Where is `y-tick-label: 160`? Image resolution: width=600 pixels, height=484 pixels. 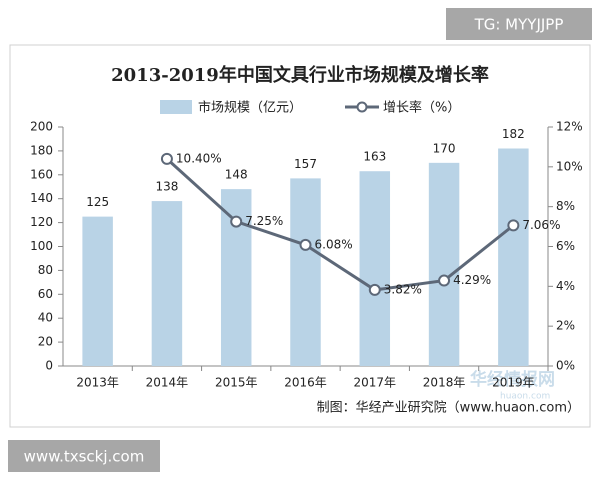 y-tick-label: 160 is located at coordinates (41, 174).